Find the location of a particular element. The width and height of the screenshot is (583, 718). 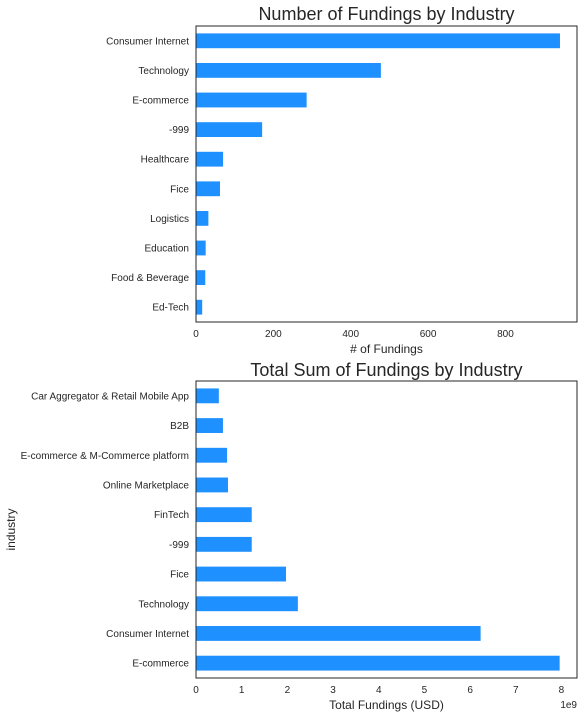

category-label: Car Aggregator & Retail Mobile App is located at coordinates (110, 396).